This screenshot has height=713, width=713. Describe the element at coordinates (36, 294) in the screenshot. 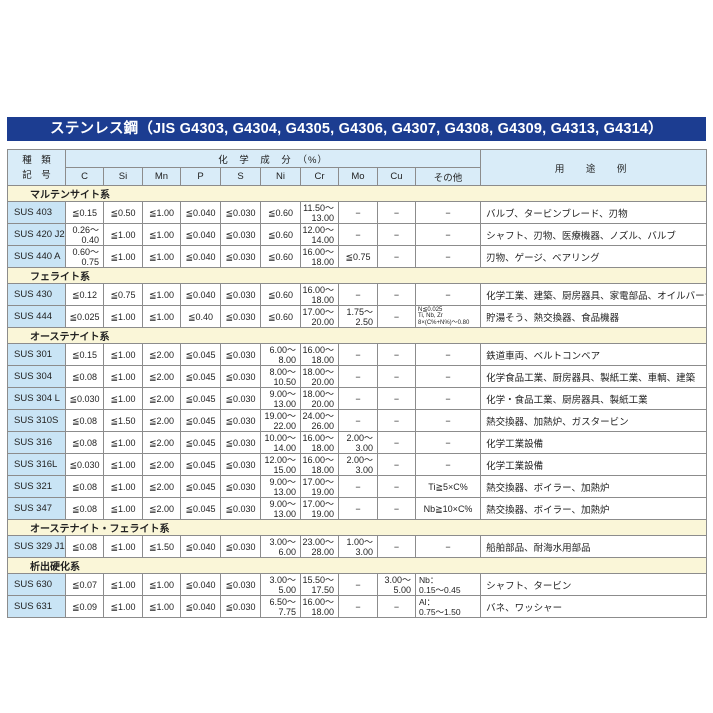

I see `steel-code: SUS 430` at that location.